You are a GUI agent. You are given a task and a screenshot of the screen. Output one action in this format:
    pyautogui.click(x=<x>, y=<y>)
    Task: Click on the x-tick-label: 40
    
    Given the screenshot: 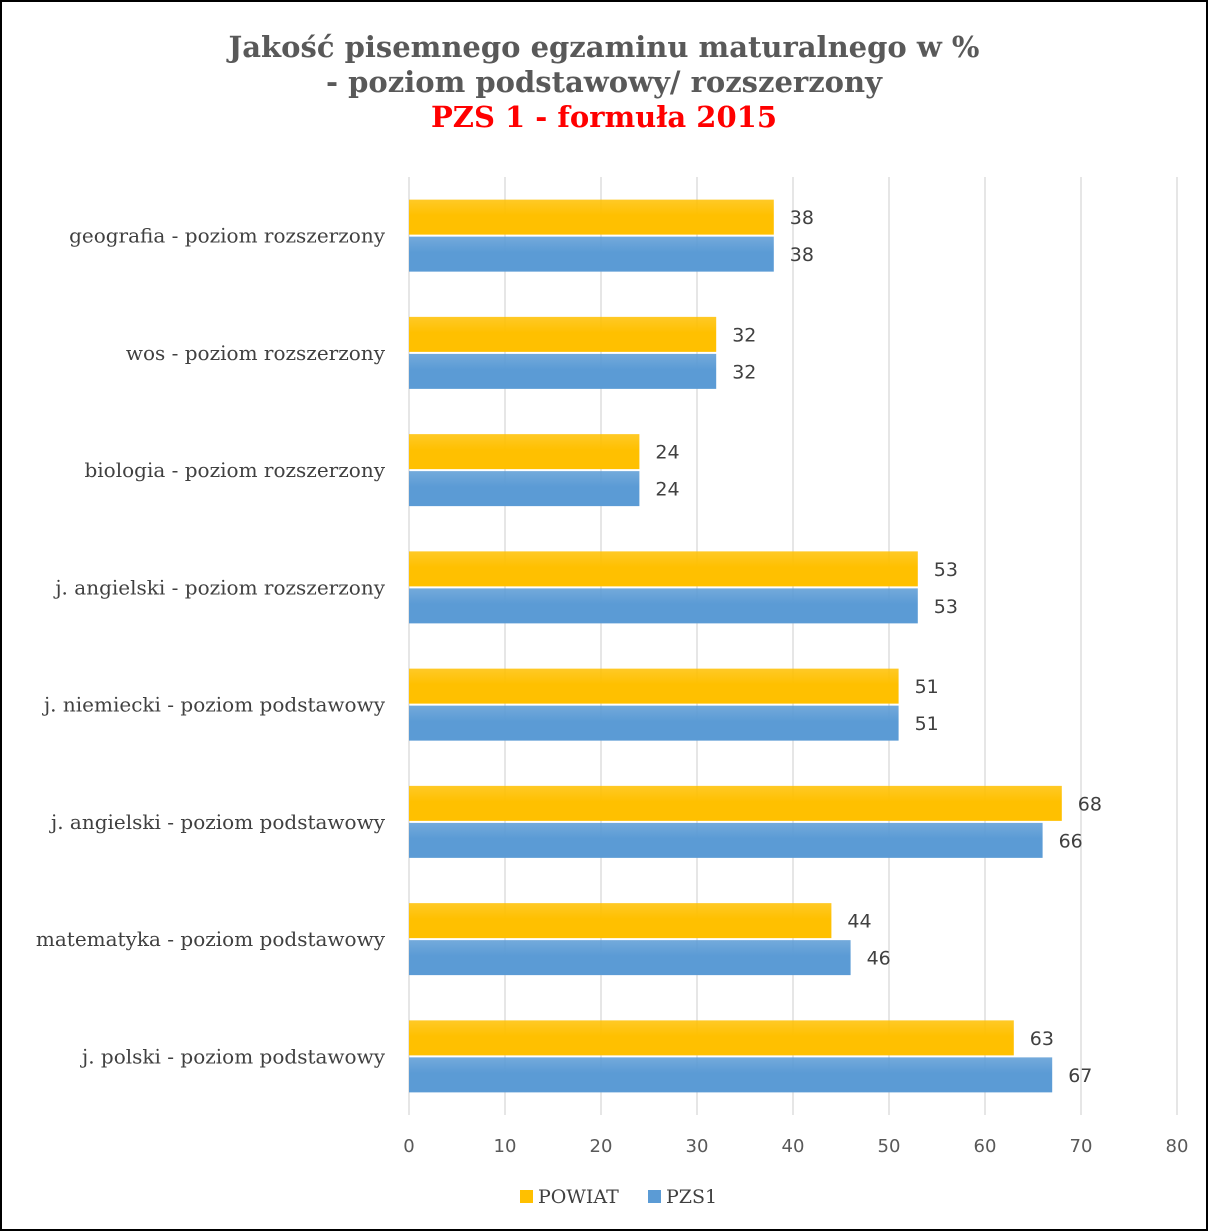 What is the action you would take?
    pyautogui.click(x=793, y=1146)
    